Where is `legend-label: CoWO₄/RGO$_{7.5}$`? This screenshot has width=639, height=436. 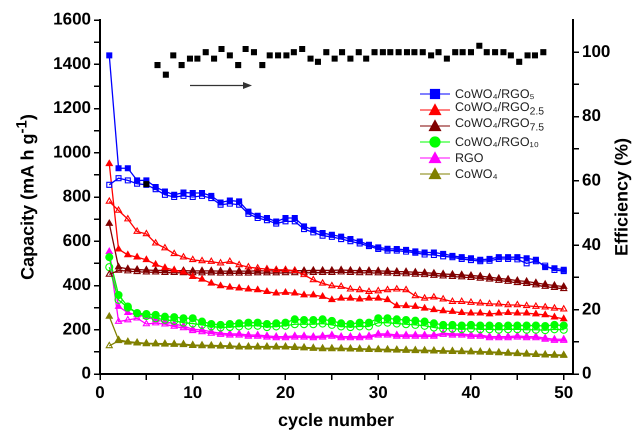 legend-label: CoWO₄/RGO$_{7.5}$ is located at coordinates (499, 126).